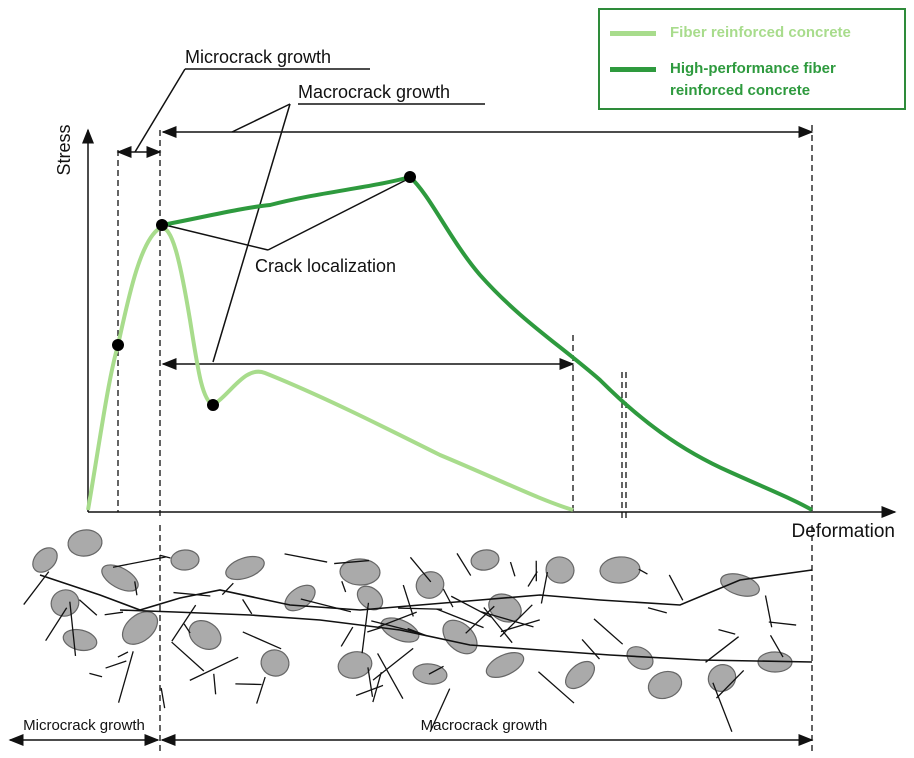 The height and width of the screenshot is (758, 914). I want to click on bottom-label: Macrocrack growth, so click(484, 725).